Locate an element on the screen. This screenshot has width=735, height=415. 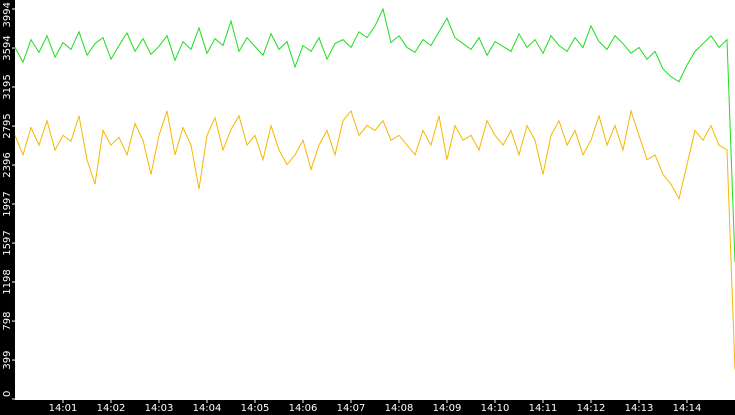
y-tick-label: 3195 is located at coordinates (7, 86).